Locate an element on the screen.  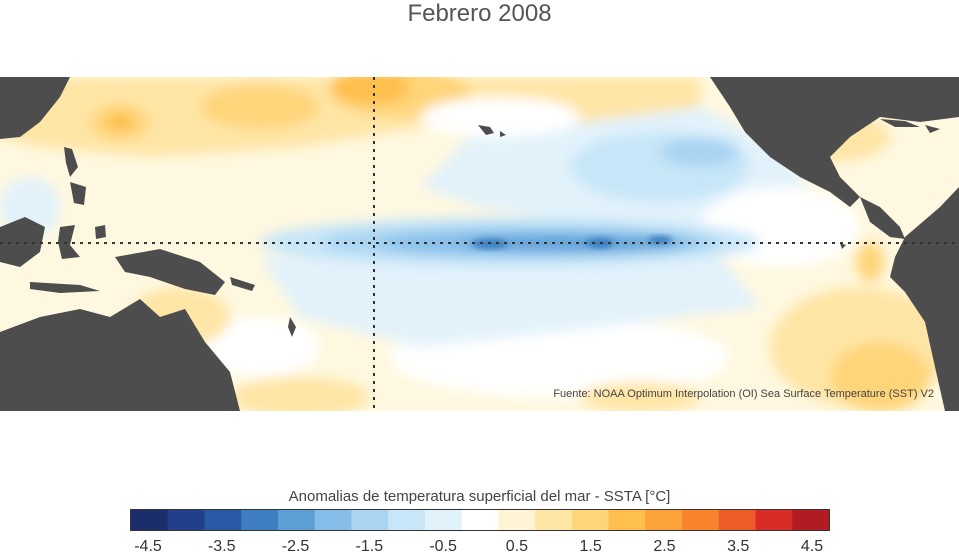
color-scale-tick-label: -3.5 is located at coordinates (221, 546).